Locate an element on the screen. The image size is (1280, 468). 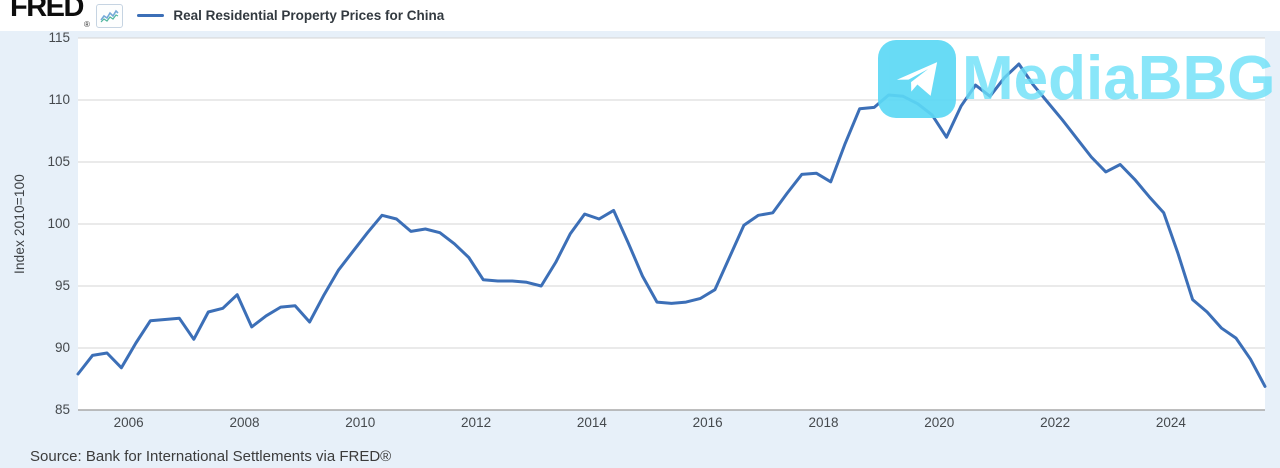
x-tick-label-2020: 2020 is located at coordinates (939, 422).